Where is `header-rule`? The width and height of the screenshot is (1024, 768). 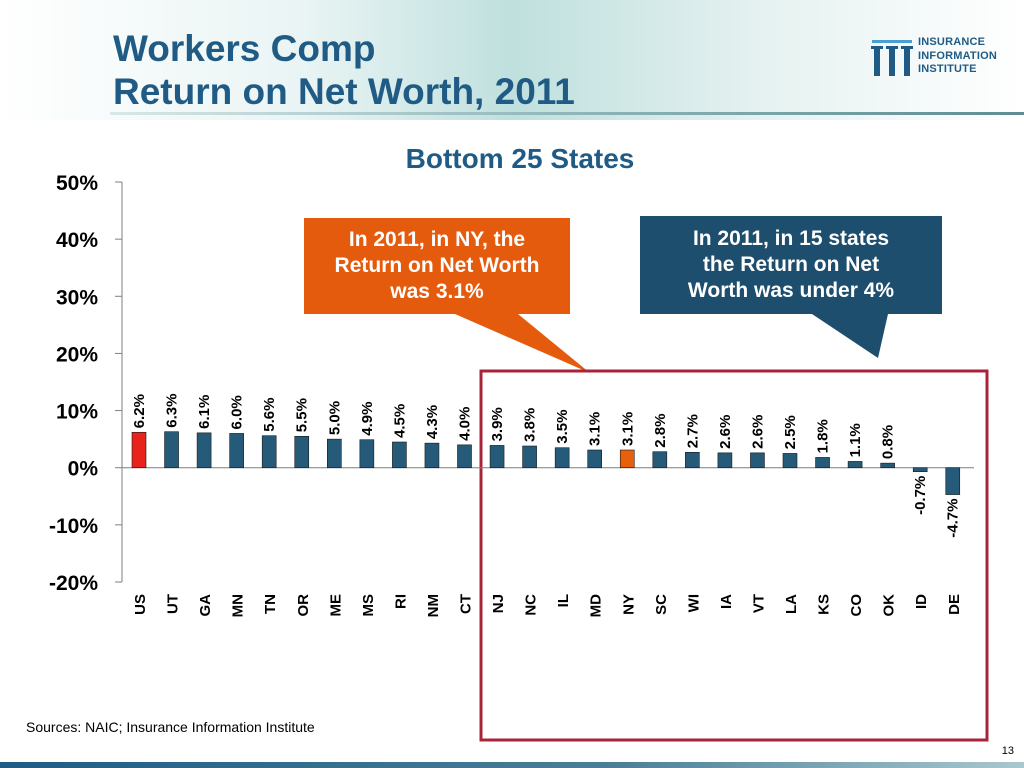 header-rule is located at coordinates (567, 113).